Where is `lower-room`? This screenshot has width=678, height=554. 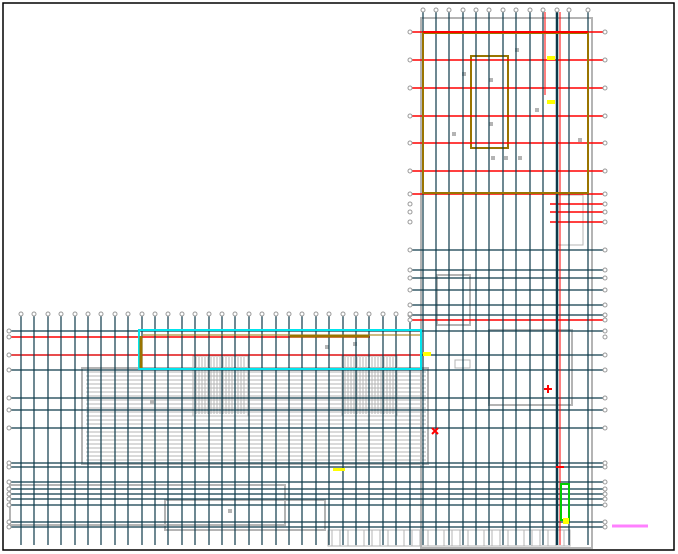 lower-room is located at coordinates (245, 515).